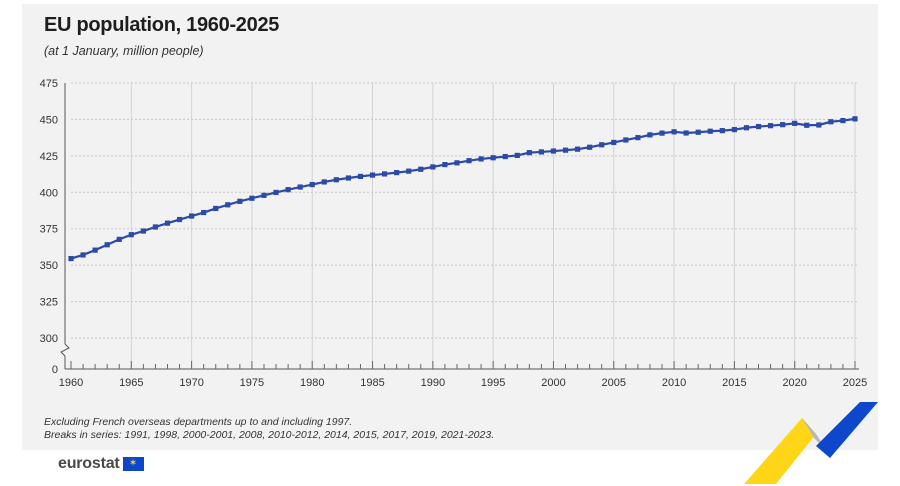 The height and width of the screenshot is (486, 900). What do you see at coordinates (71, 383) in the screenshot?
I see `x-tick-label: 1960` at bounding box center [71, 383].